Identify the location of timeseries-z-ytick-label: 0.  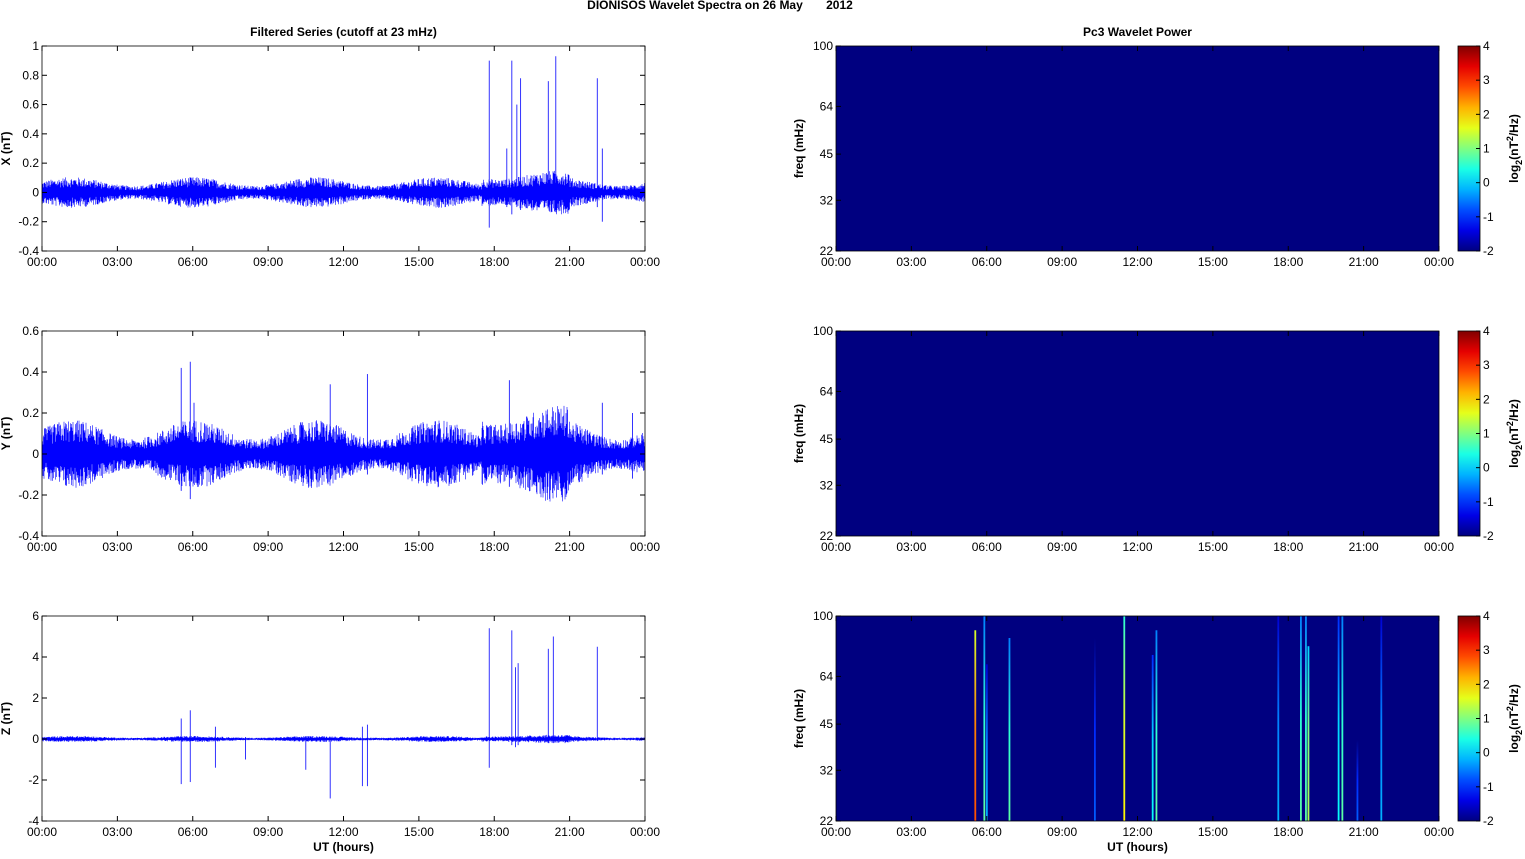
(35, 739).